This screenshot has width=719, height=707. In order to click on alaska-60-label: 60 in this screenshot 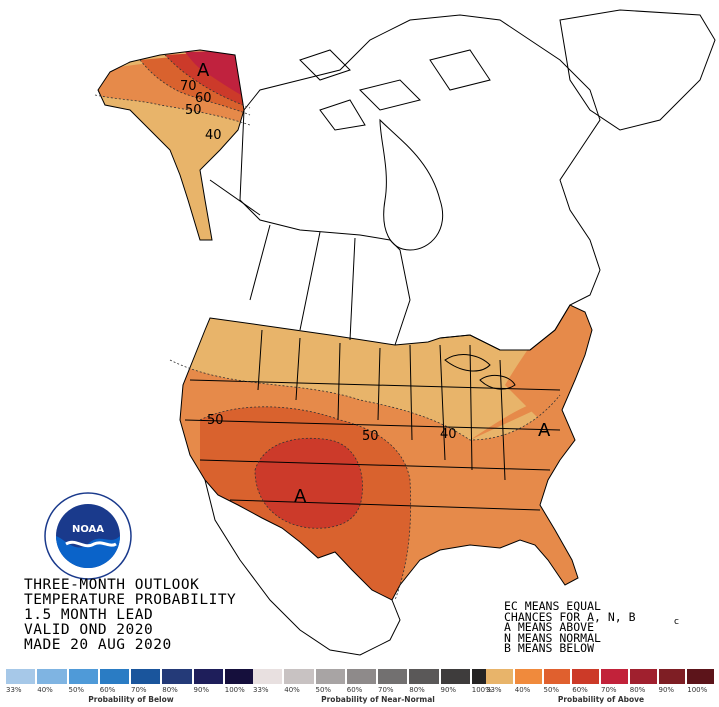, I will do `click(203, 98)`.